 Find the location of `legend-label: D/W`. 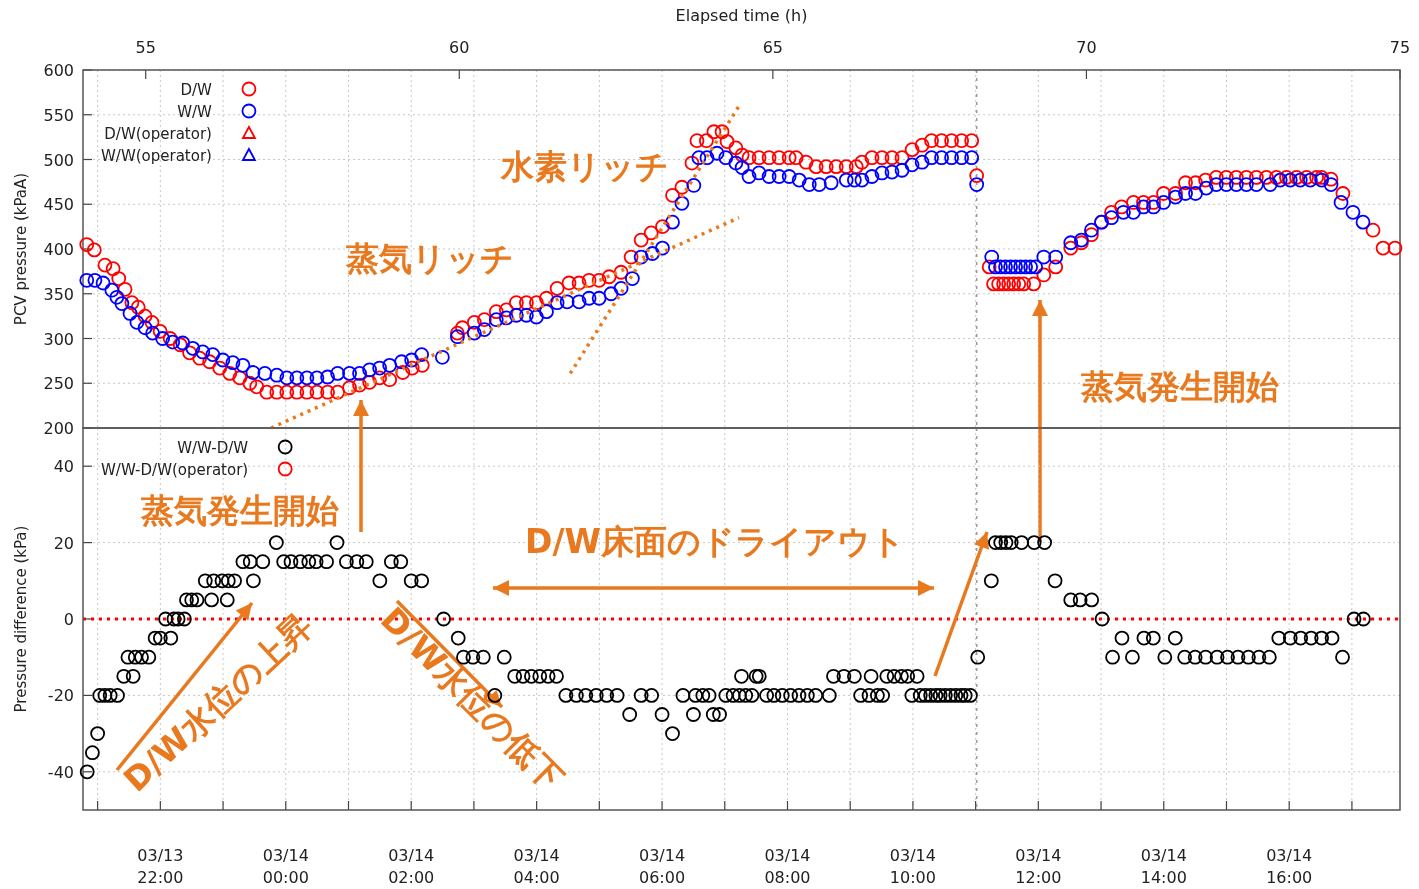

legend-label: D/W is located at coordinates (196, 90).